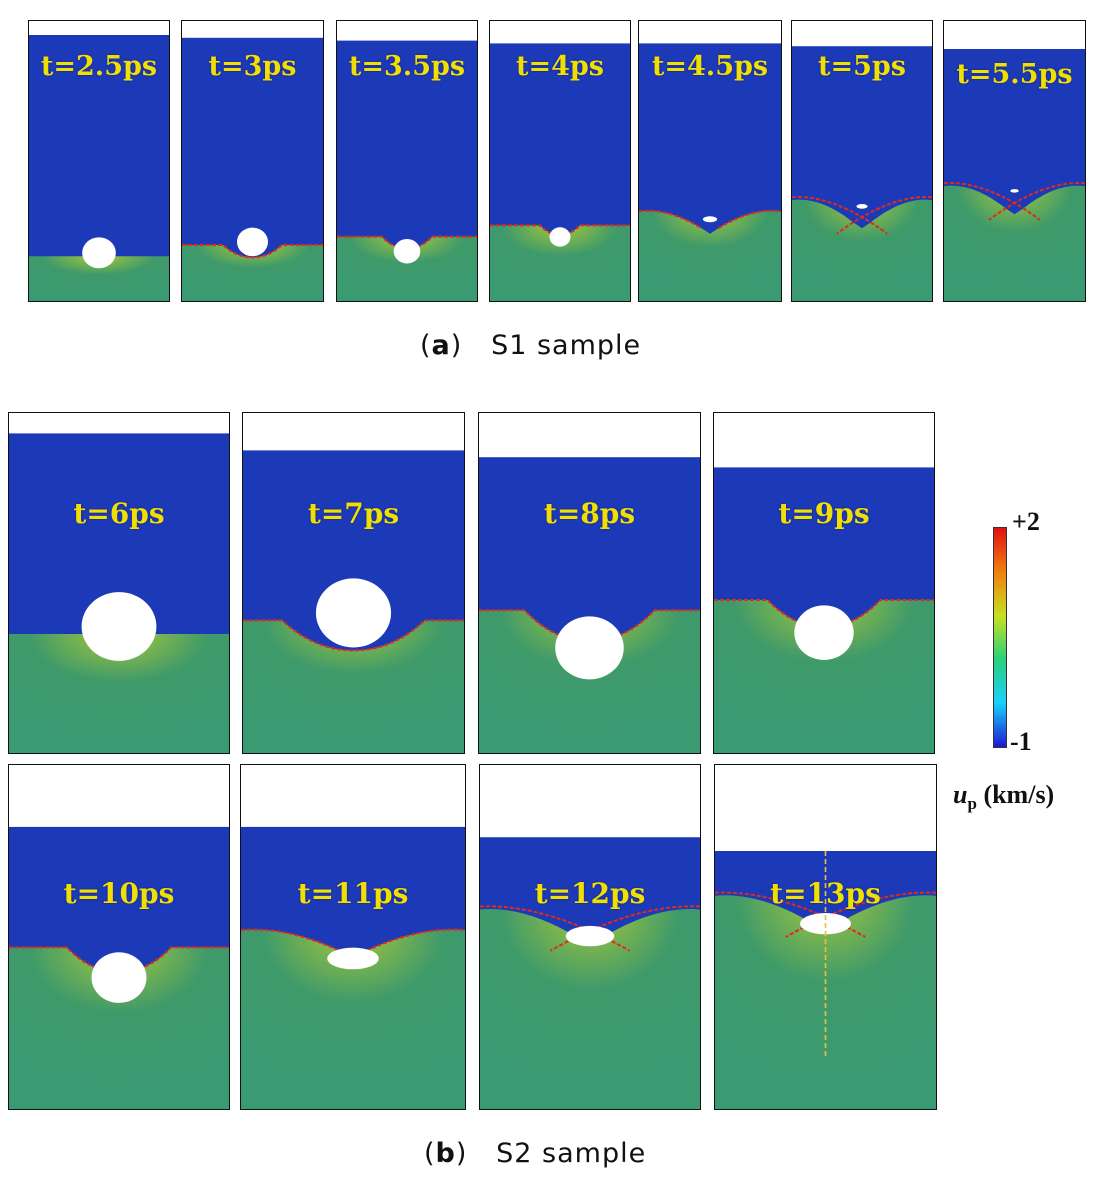 This screenshot has height=1195, width=1114. I want to click on frame-a-2: t=3ps, so click(252, 161).